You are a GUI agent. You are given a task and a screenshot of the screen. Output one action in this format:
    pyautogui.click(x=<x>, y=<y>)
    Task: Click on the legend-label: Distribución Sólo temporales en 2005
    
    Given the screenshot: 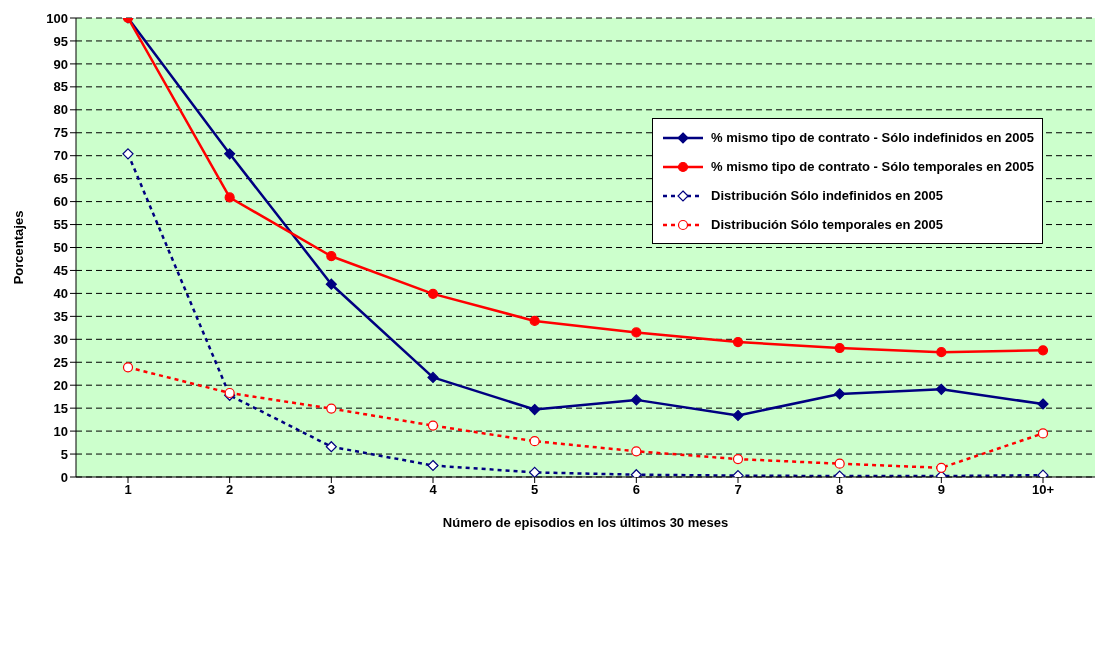 What is the action you would take?
    pyautogui.click(x=827, y=224)
    